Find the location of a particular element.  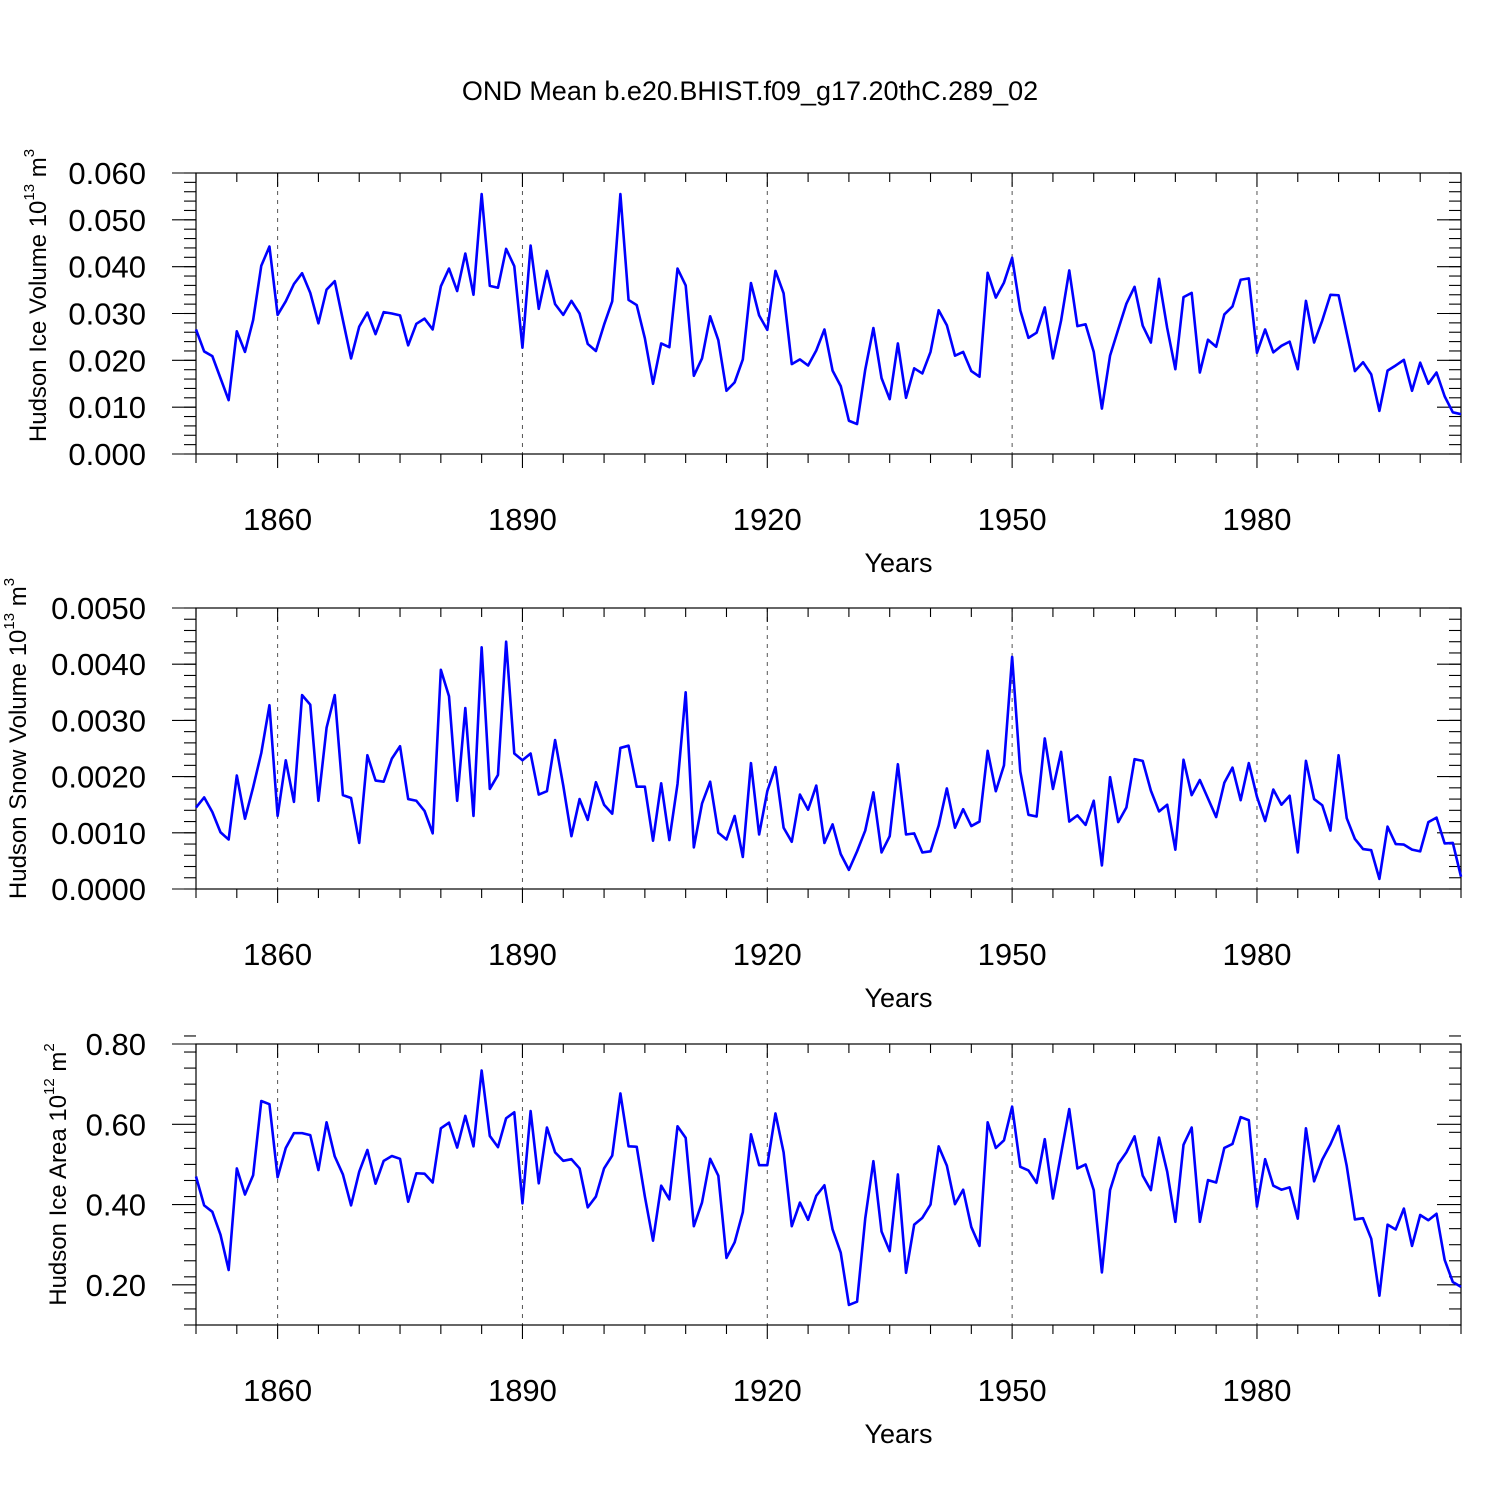

y-tick-label: 0.80 is located at coordinates (116, 1044).